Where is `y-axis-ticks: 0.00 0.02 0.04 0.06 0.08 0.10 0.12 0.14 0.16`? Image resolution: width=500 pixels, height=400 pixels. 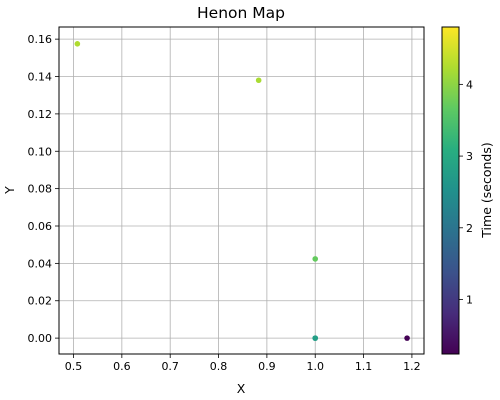 y-axis-ticks: 0.00 0.02 0.04 0.06 0.08 0.10 0.12 0.14 0.16 is located at coordinates (43, 189).